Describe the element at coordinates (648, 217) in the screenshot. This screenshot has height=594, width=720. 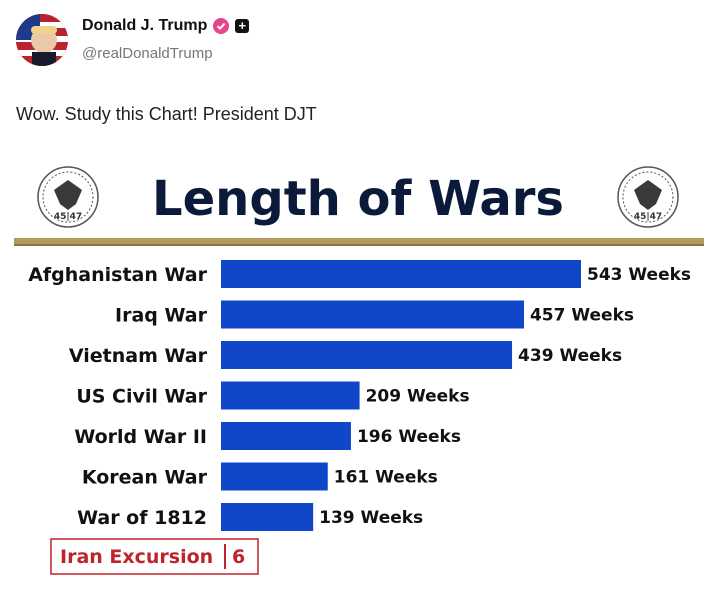
I see `seal-right-text: 45|47` at that location.